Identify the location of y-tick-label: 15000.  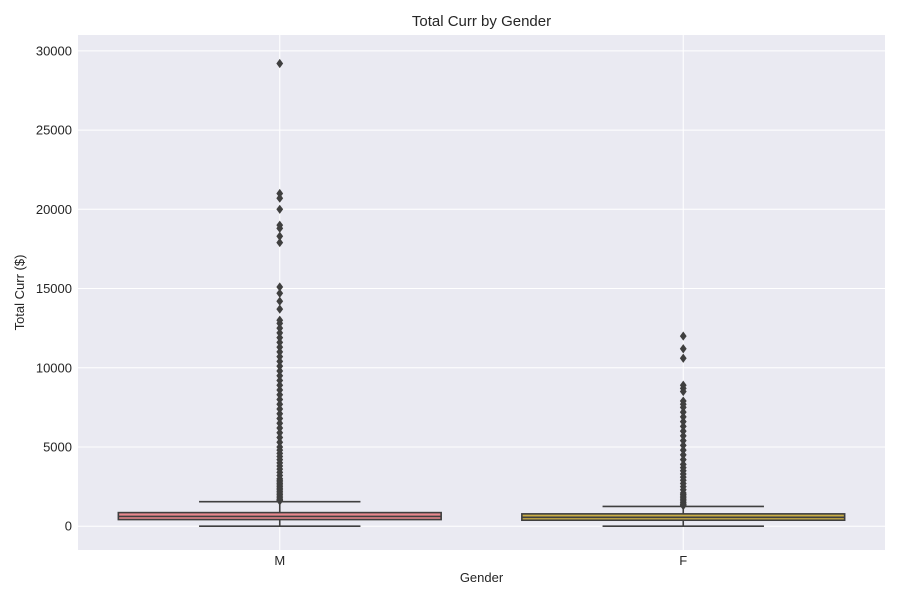
(54, 288).